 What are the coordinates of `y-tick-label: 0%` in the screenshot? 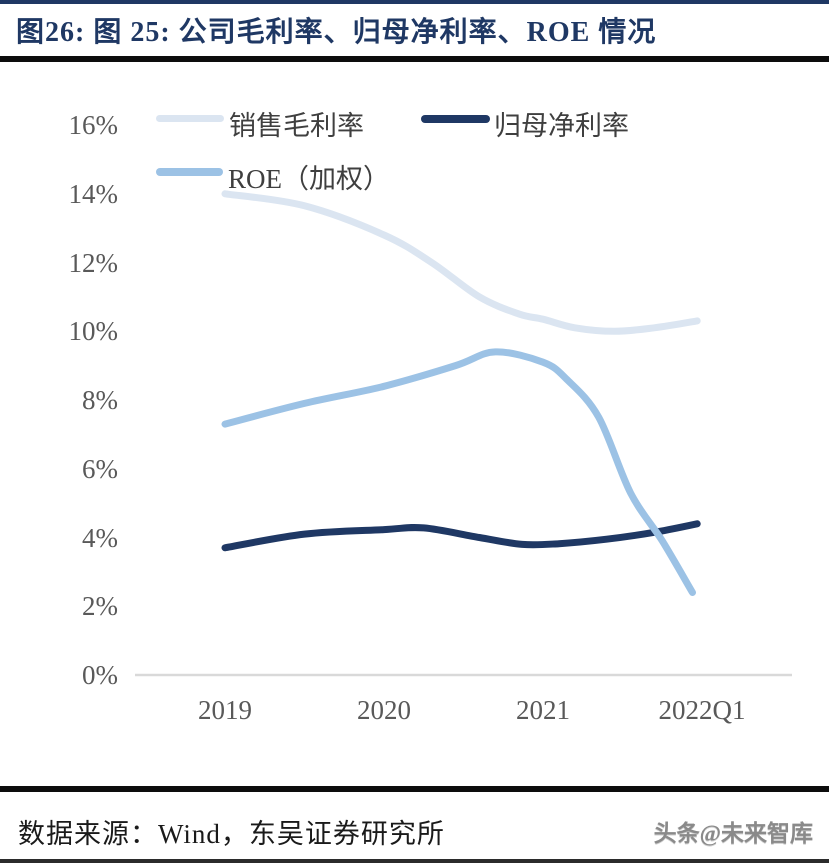 It's located at (100, 675).